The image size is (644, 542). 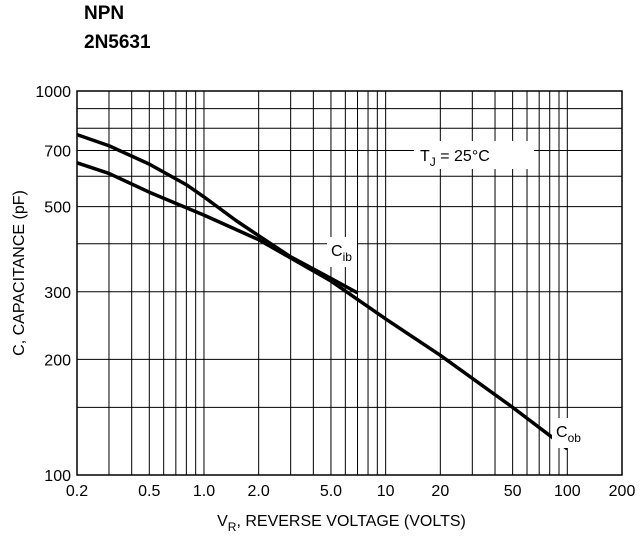 I want to click on x-tick-label: 1.0, so click(x=204, y=491).